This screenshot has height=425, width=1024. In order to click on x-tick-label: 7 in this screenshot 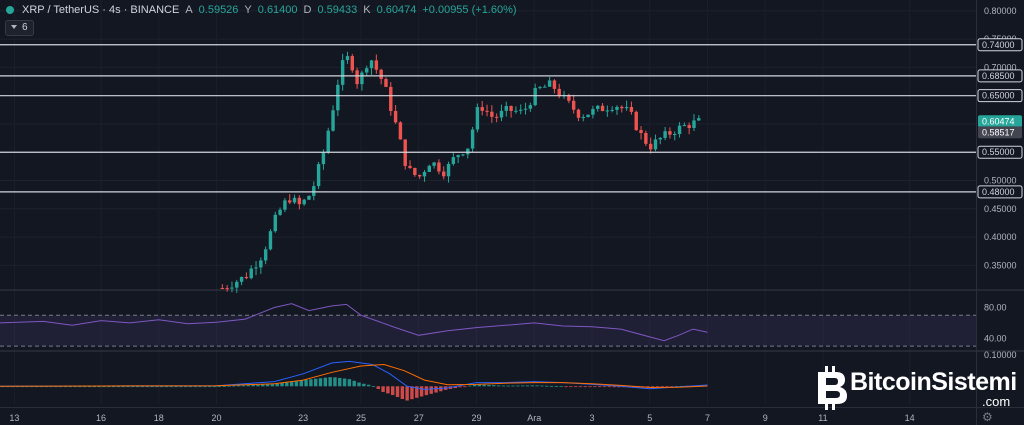, I will do `click(707, 418)`.